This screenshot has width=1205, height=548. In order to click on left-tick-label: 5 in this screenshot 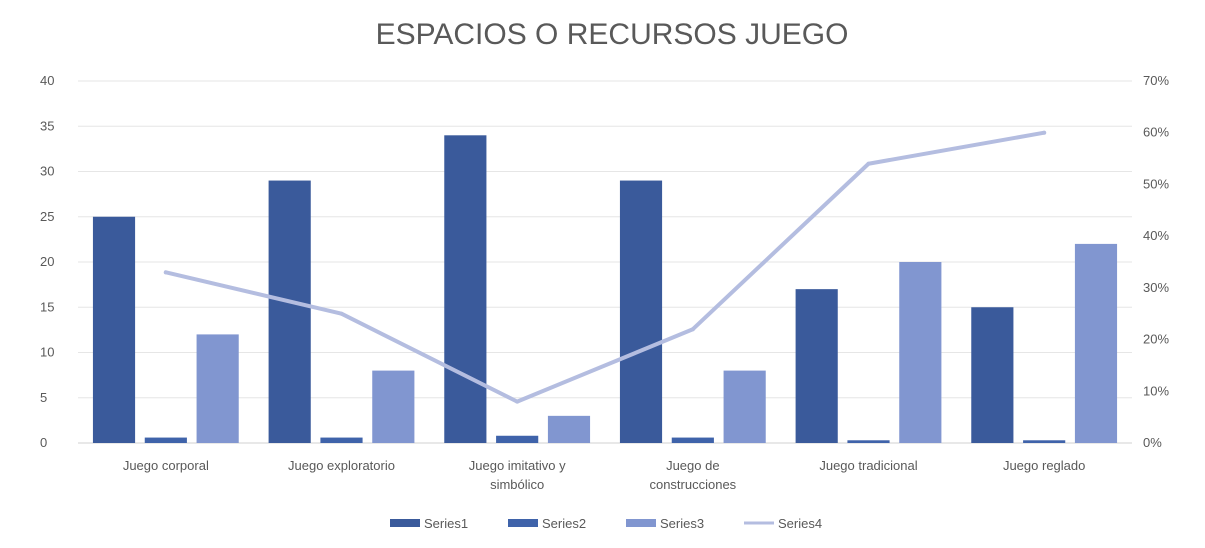, I will do `click(43, 397)`.